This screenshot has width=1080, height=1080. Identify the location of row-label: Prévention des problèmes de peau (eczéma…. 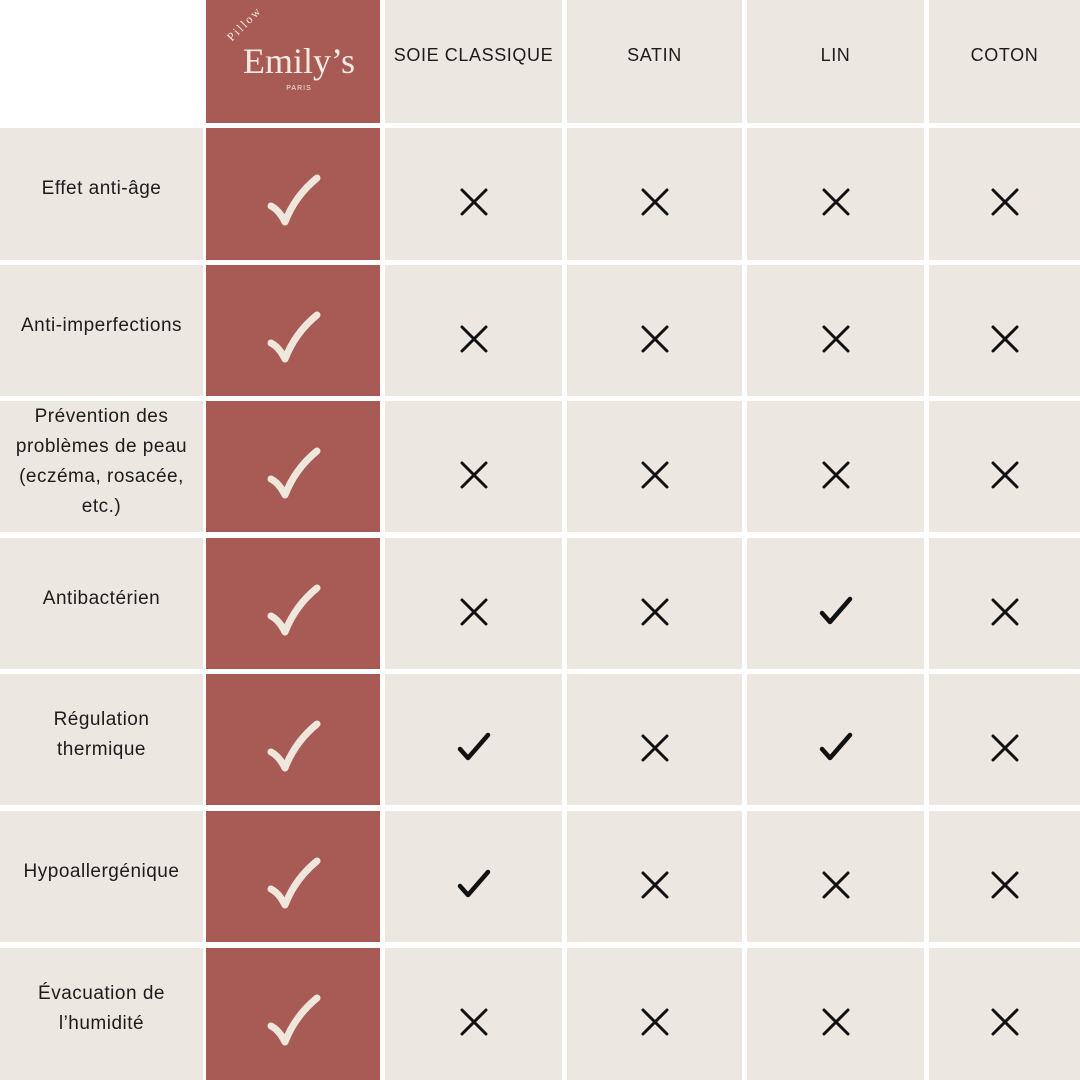
(101, 461).